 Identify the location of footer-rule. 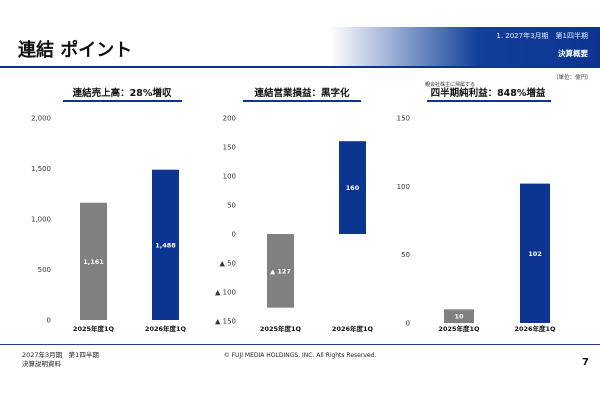
(300, 344).